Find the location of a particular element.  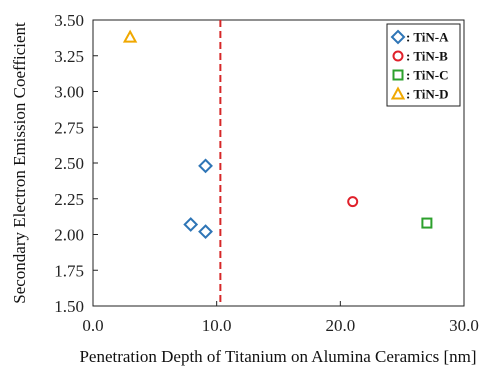

y-tick-label: 3.25 is located at coordinates (69, 56).